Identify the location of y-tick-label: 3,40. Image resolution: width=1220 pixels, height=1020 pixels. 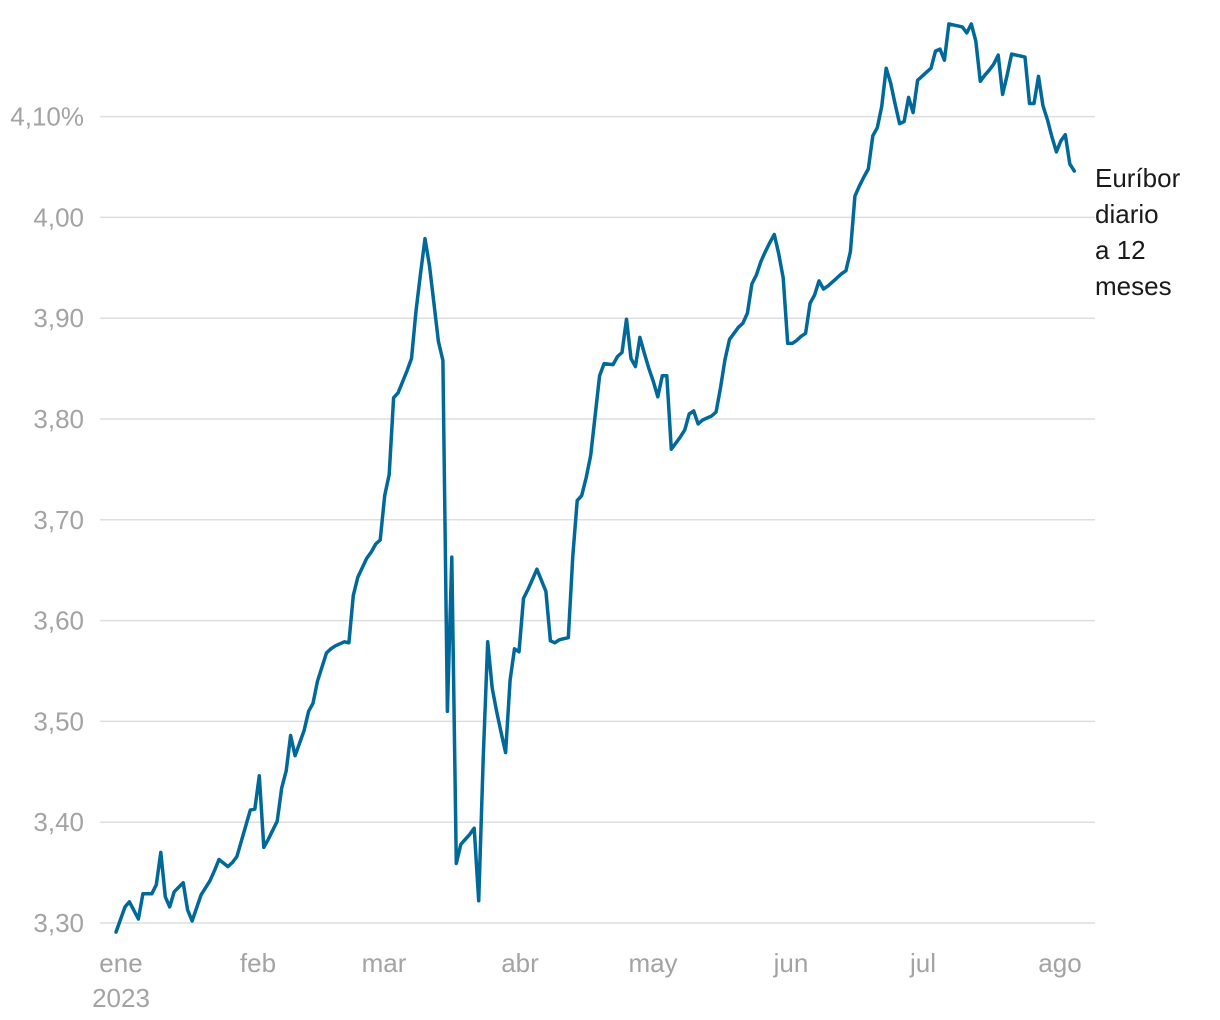
(58, 822).